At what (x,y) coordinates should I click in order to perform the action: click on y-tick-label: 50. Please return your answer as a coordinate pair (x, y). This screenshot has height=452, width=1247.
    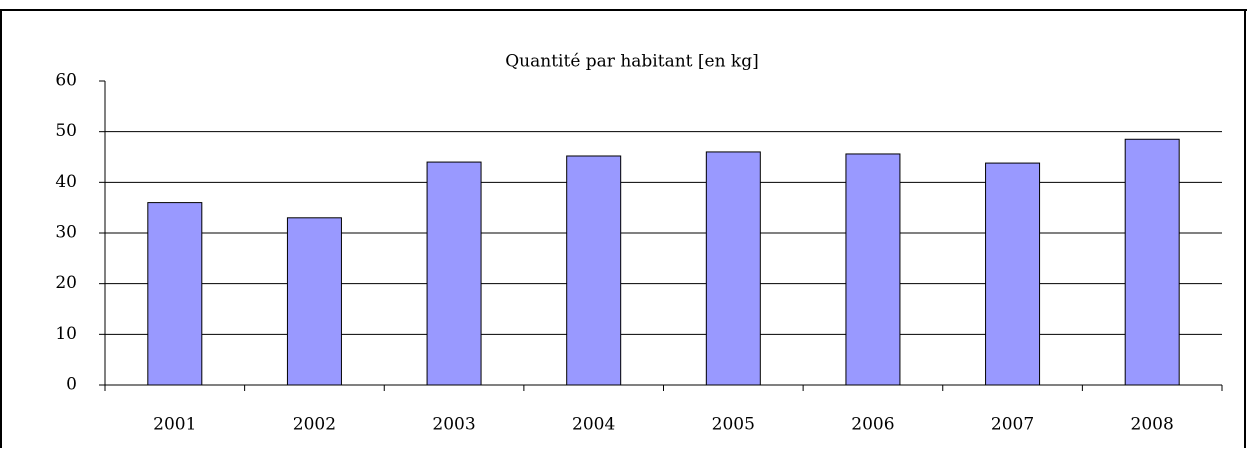
    Looking at the image, I should click on (66, 131).